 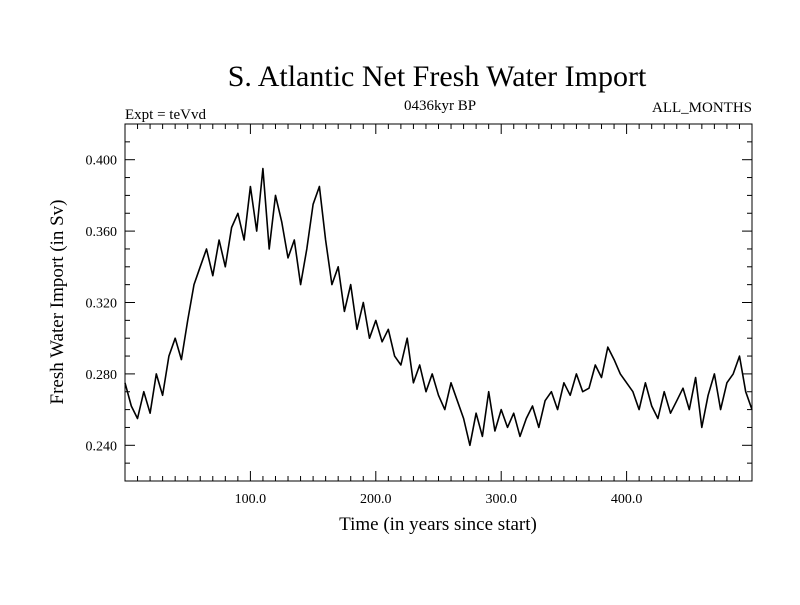 I want to click on x-tick-label: 300.0, so click(x=501, y=499).